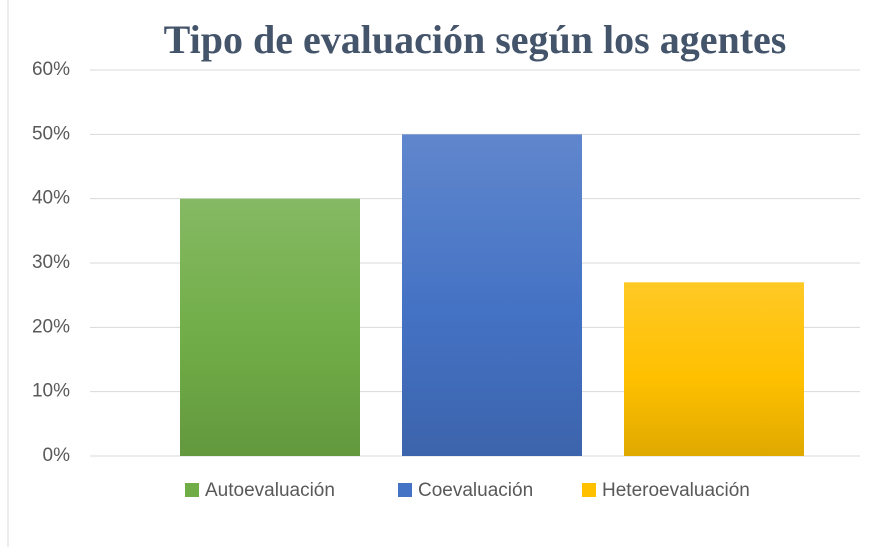 The height and width of the screenshot is (547, 881). What do you see at coordinates (51, 326) in the screenshot?
I see `y-tick-label: 20%` at bounding box center [51, 326].